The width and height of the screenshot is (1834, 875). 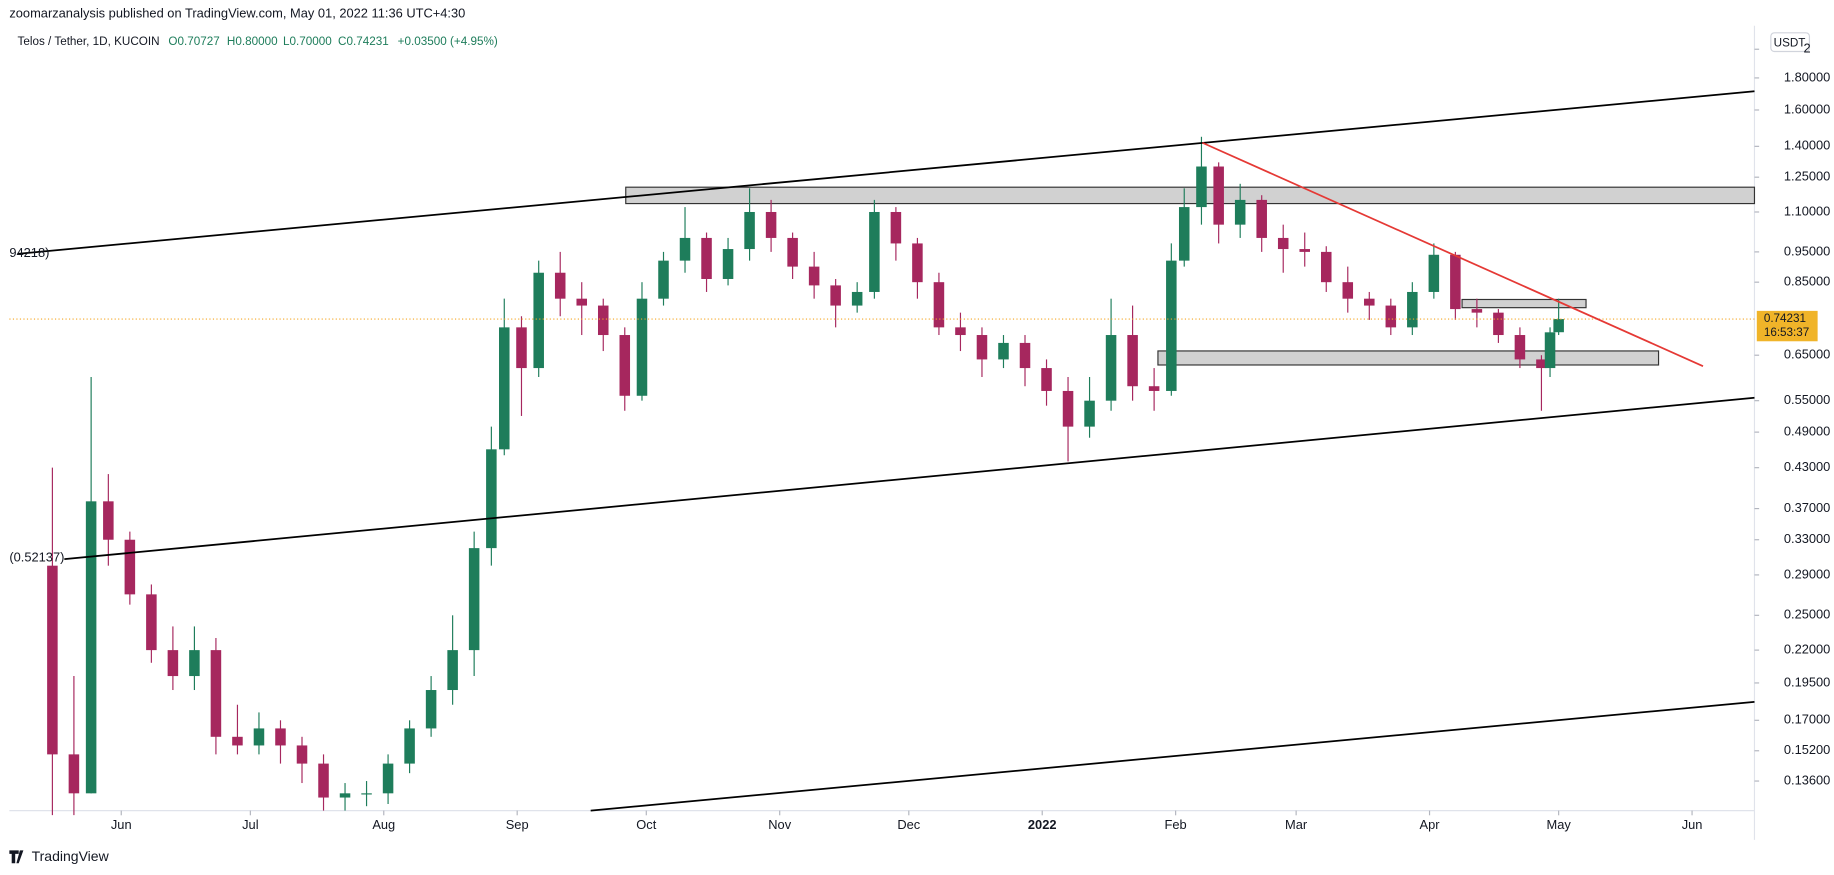 I want to click on y-tick-label: 0.33000, so click(x=1807, y=538).